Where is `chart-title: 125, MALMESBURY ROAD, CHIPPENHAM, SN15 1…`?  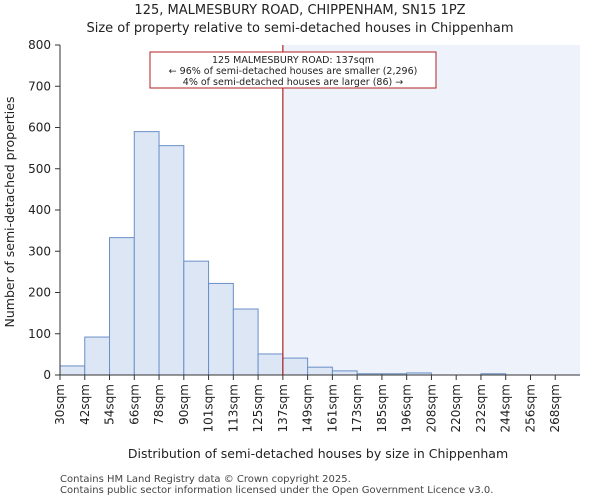 chart-title: 125, MALMESBURY ROAD, CHIPPENHAM, SN15 1… is located at coordinates (299, 10).